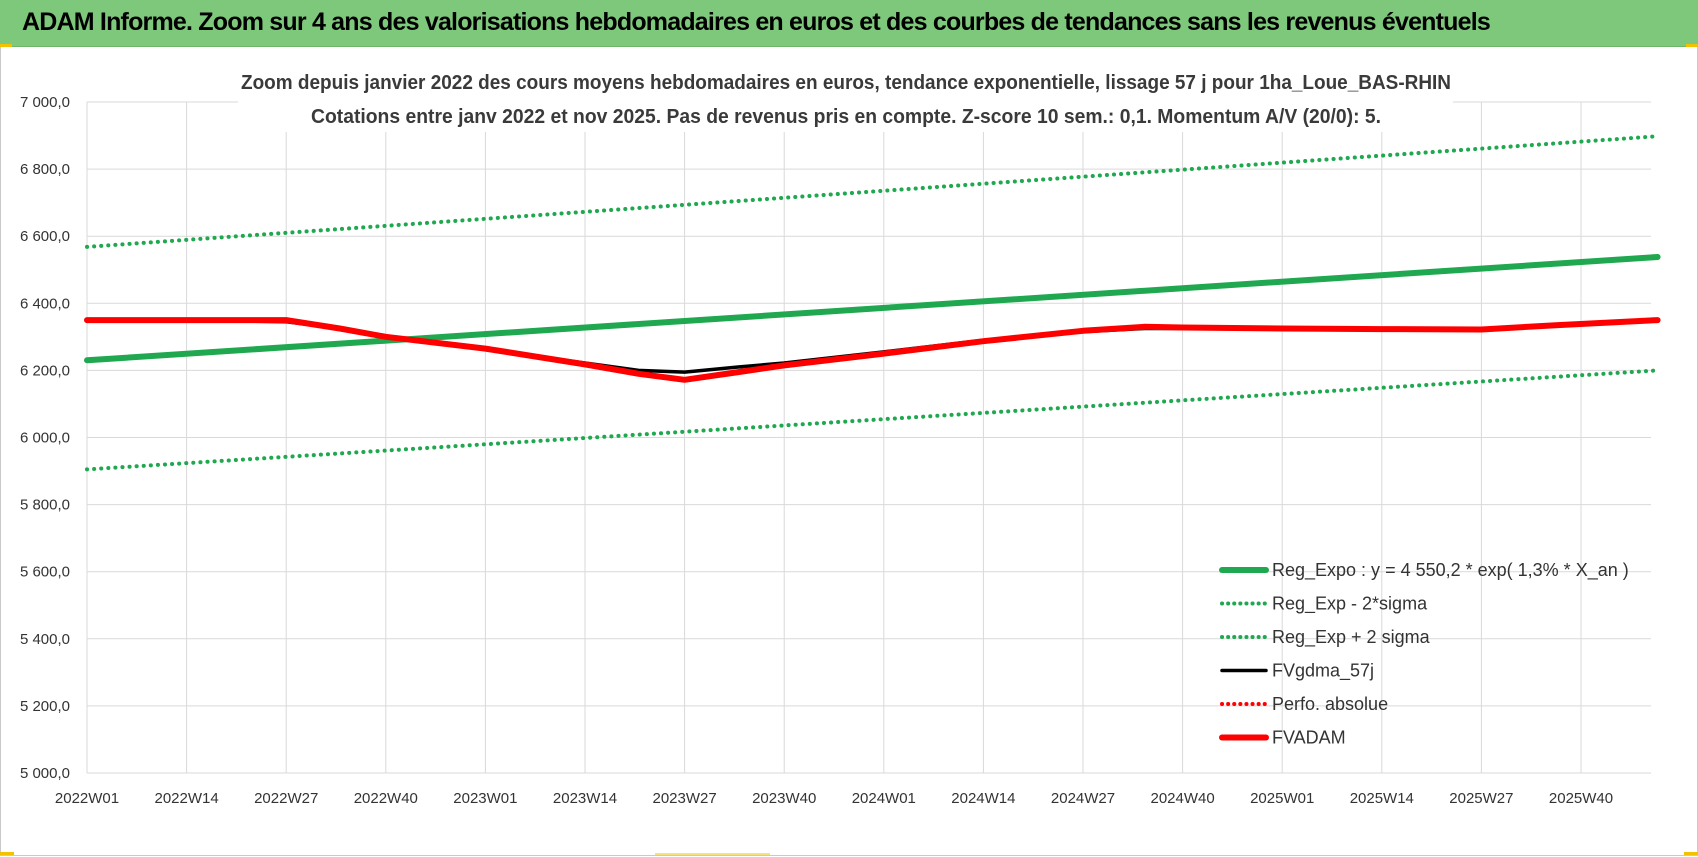  Describe the element at coordinates (1083, 798) in the screenshot. I see `x-tick-label: 2024W27` at that location.